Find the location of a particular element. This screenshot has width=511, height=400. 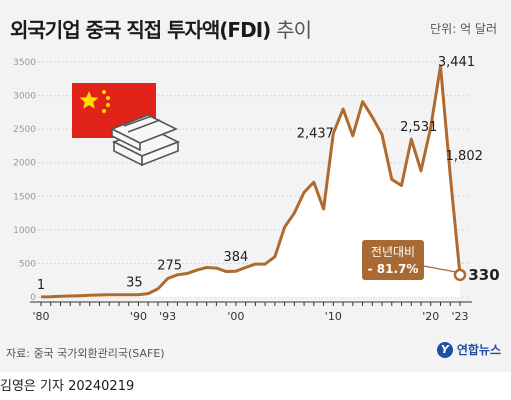

data-label: 330 is located at coordinates (483, 275).